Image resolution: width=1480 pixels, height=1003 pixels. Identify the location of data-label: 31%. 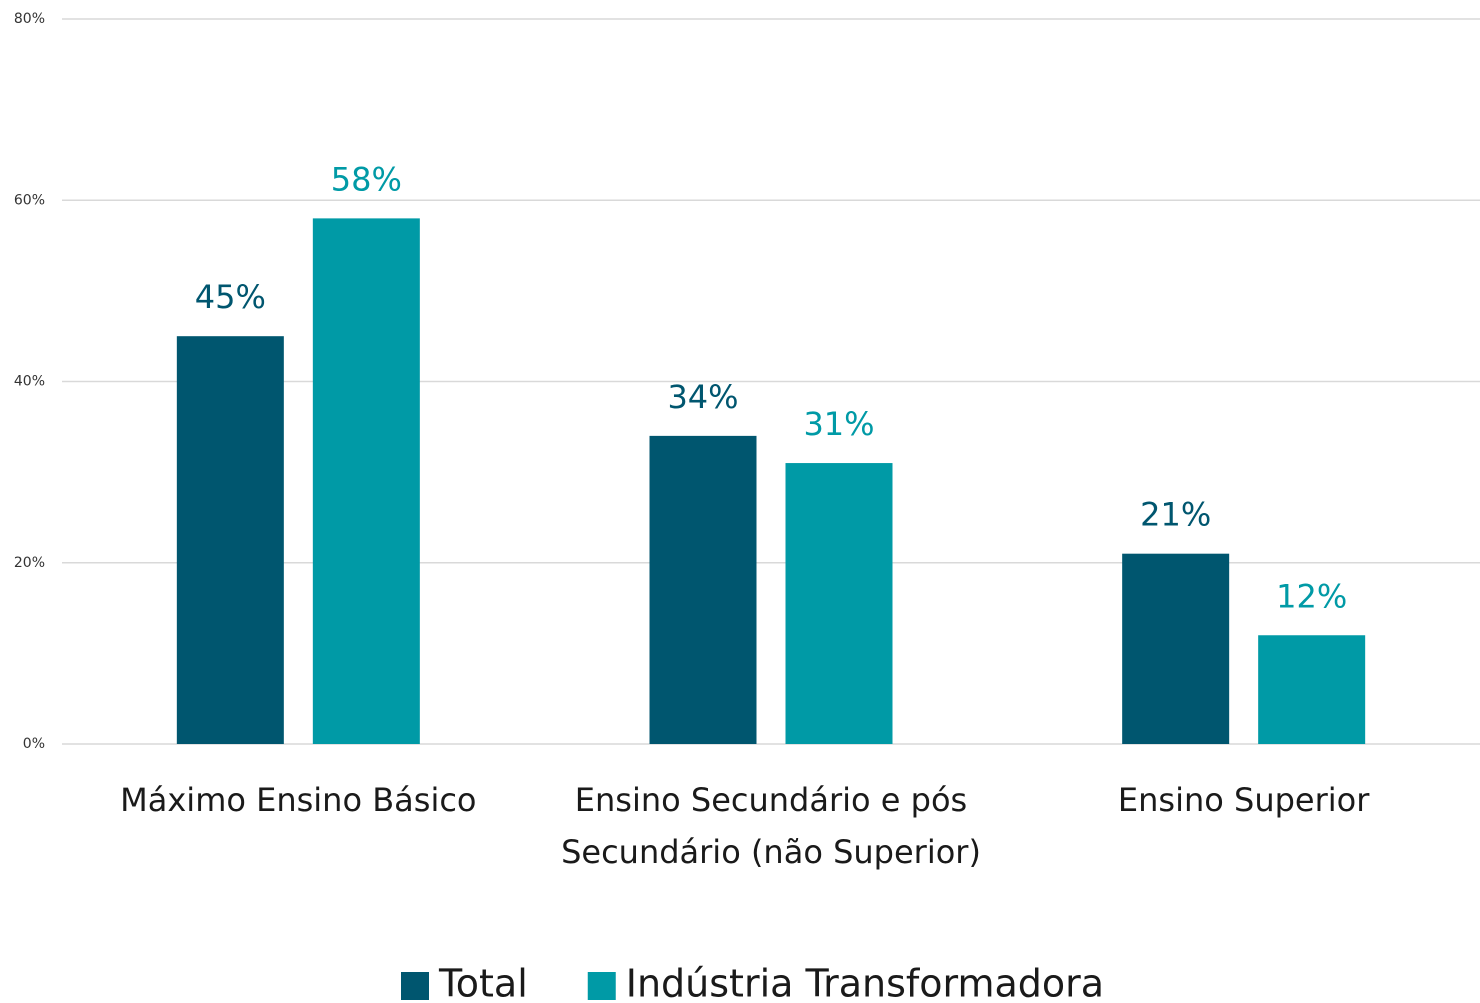
(838, 424).